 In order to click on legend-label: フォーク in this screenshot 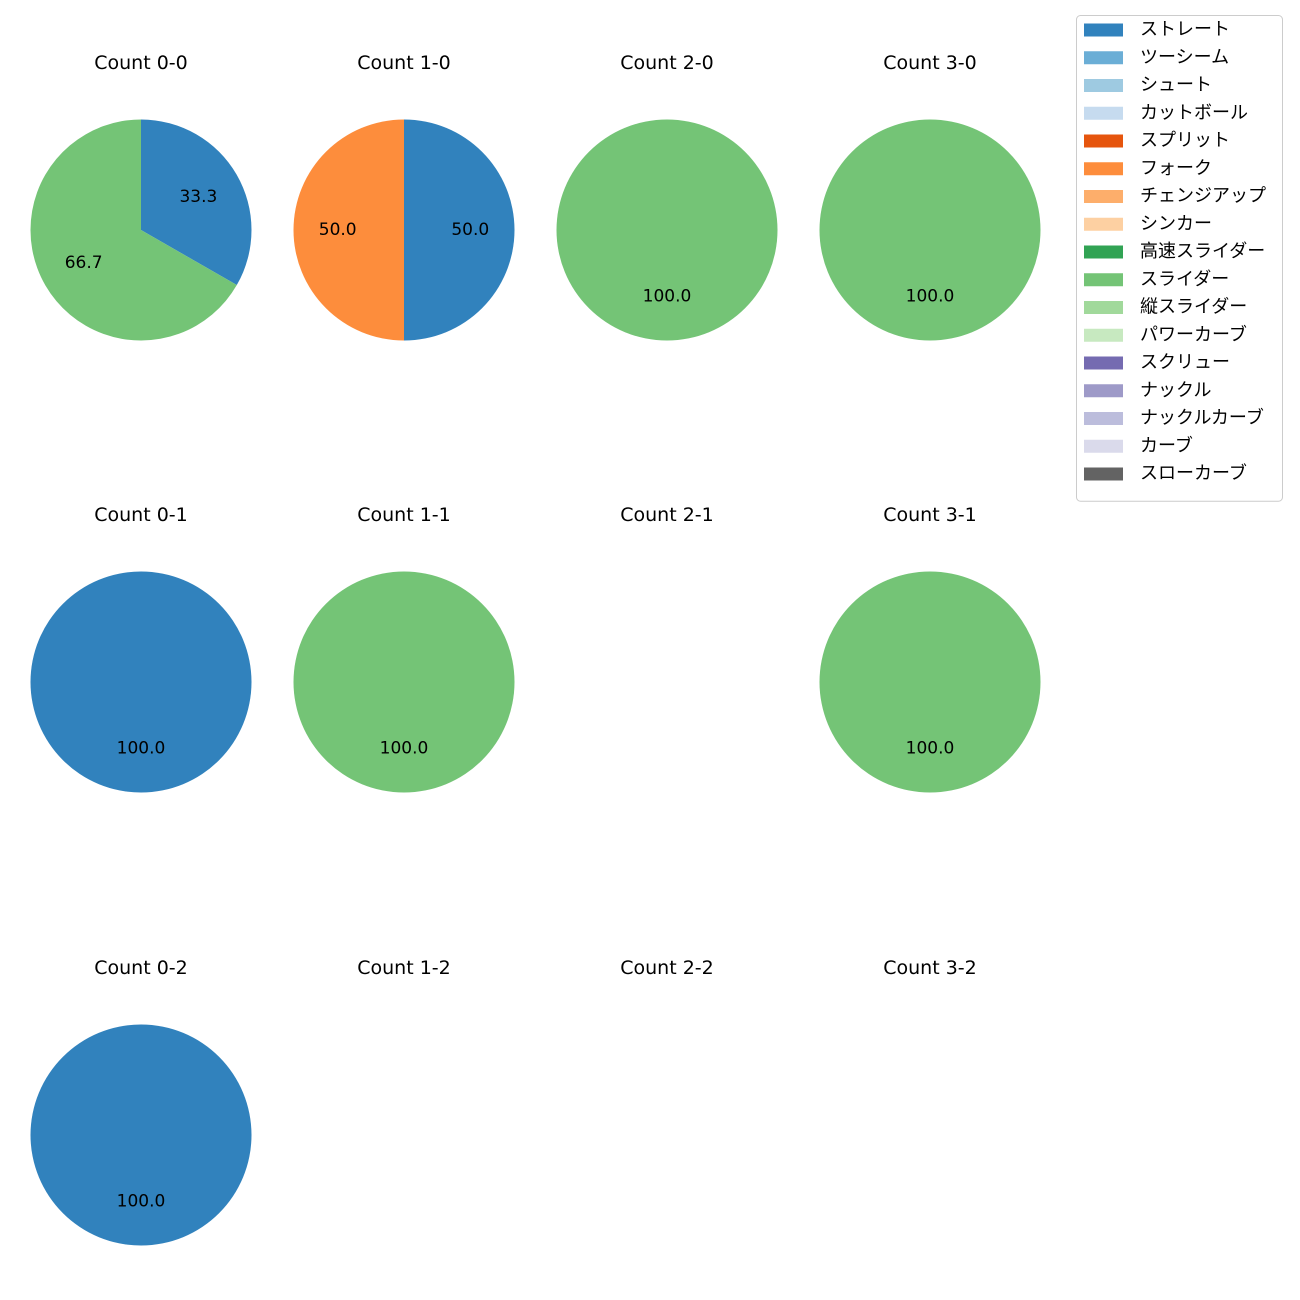, I will do `click(1176, 168)`.